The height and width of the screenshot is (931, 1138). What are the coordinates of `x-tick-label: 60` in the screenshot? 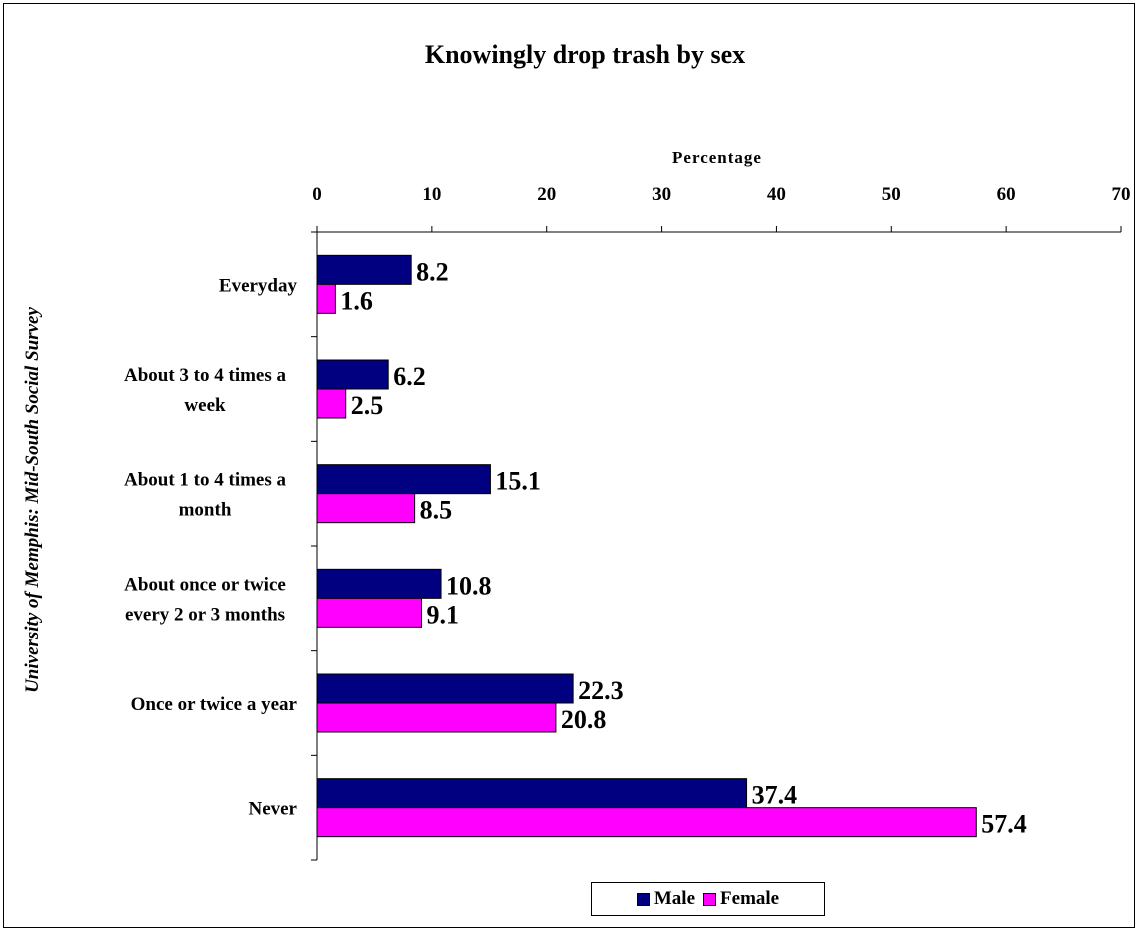 It's located at (1006, 194).